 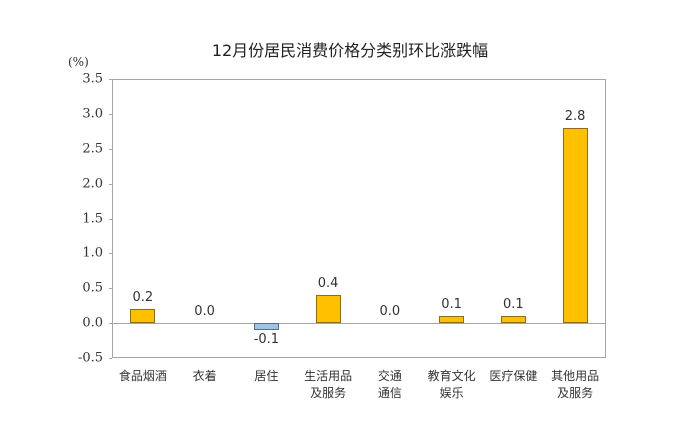 What do you see at coordinates (78, 62) in the screenshot?
I see `y-axis-unit: (%)` at bounding box center [78, 62].